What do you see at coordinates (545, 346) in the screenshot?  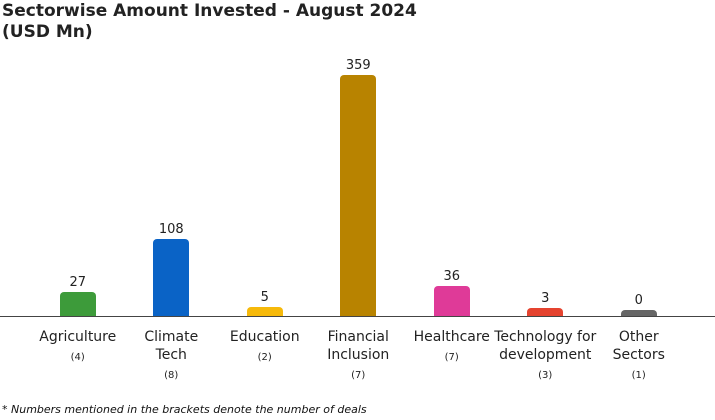 I see `x-tick-label: Technology for development` at bounding box center [545, 346].